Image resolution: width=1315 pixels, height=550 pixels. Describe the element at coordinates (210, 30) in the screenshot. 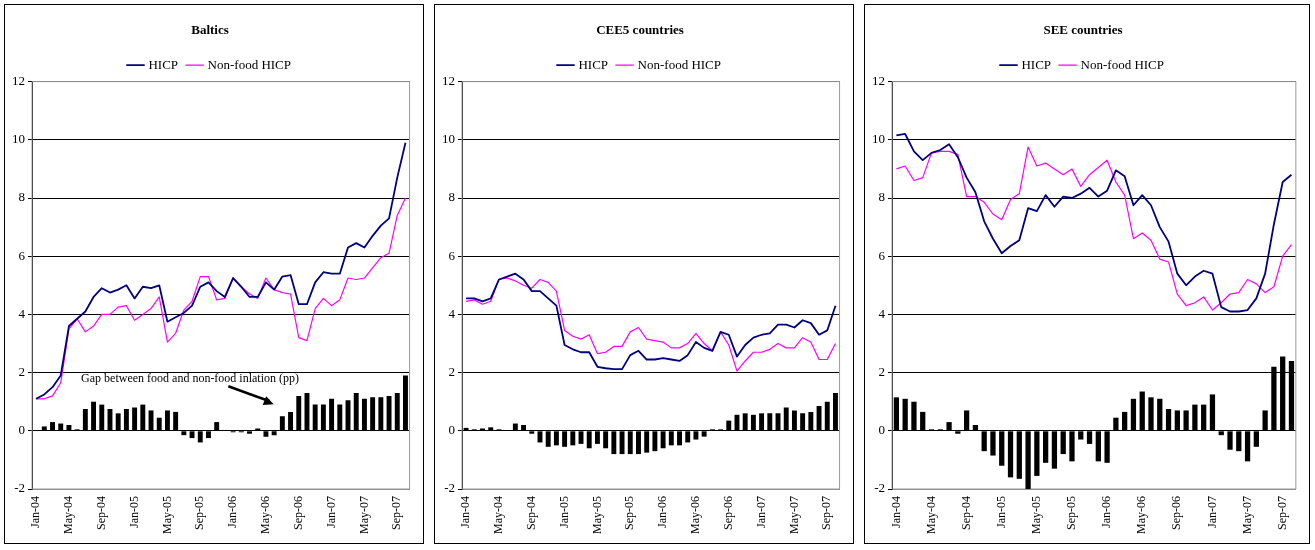

I see `chart-title: Baltics` at that location.